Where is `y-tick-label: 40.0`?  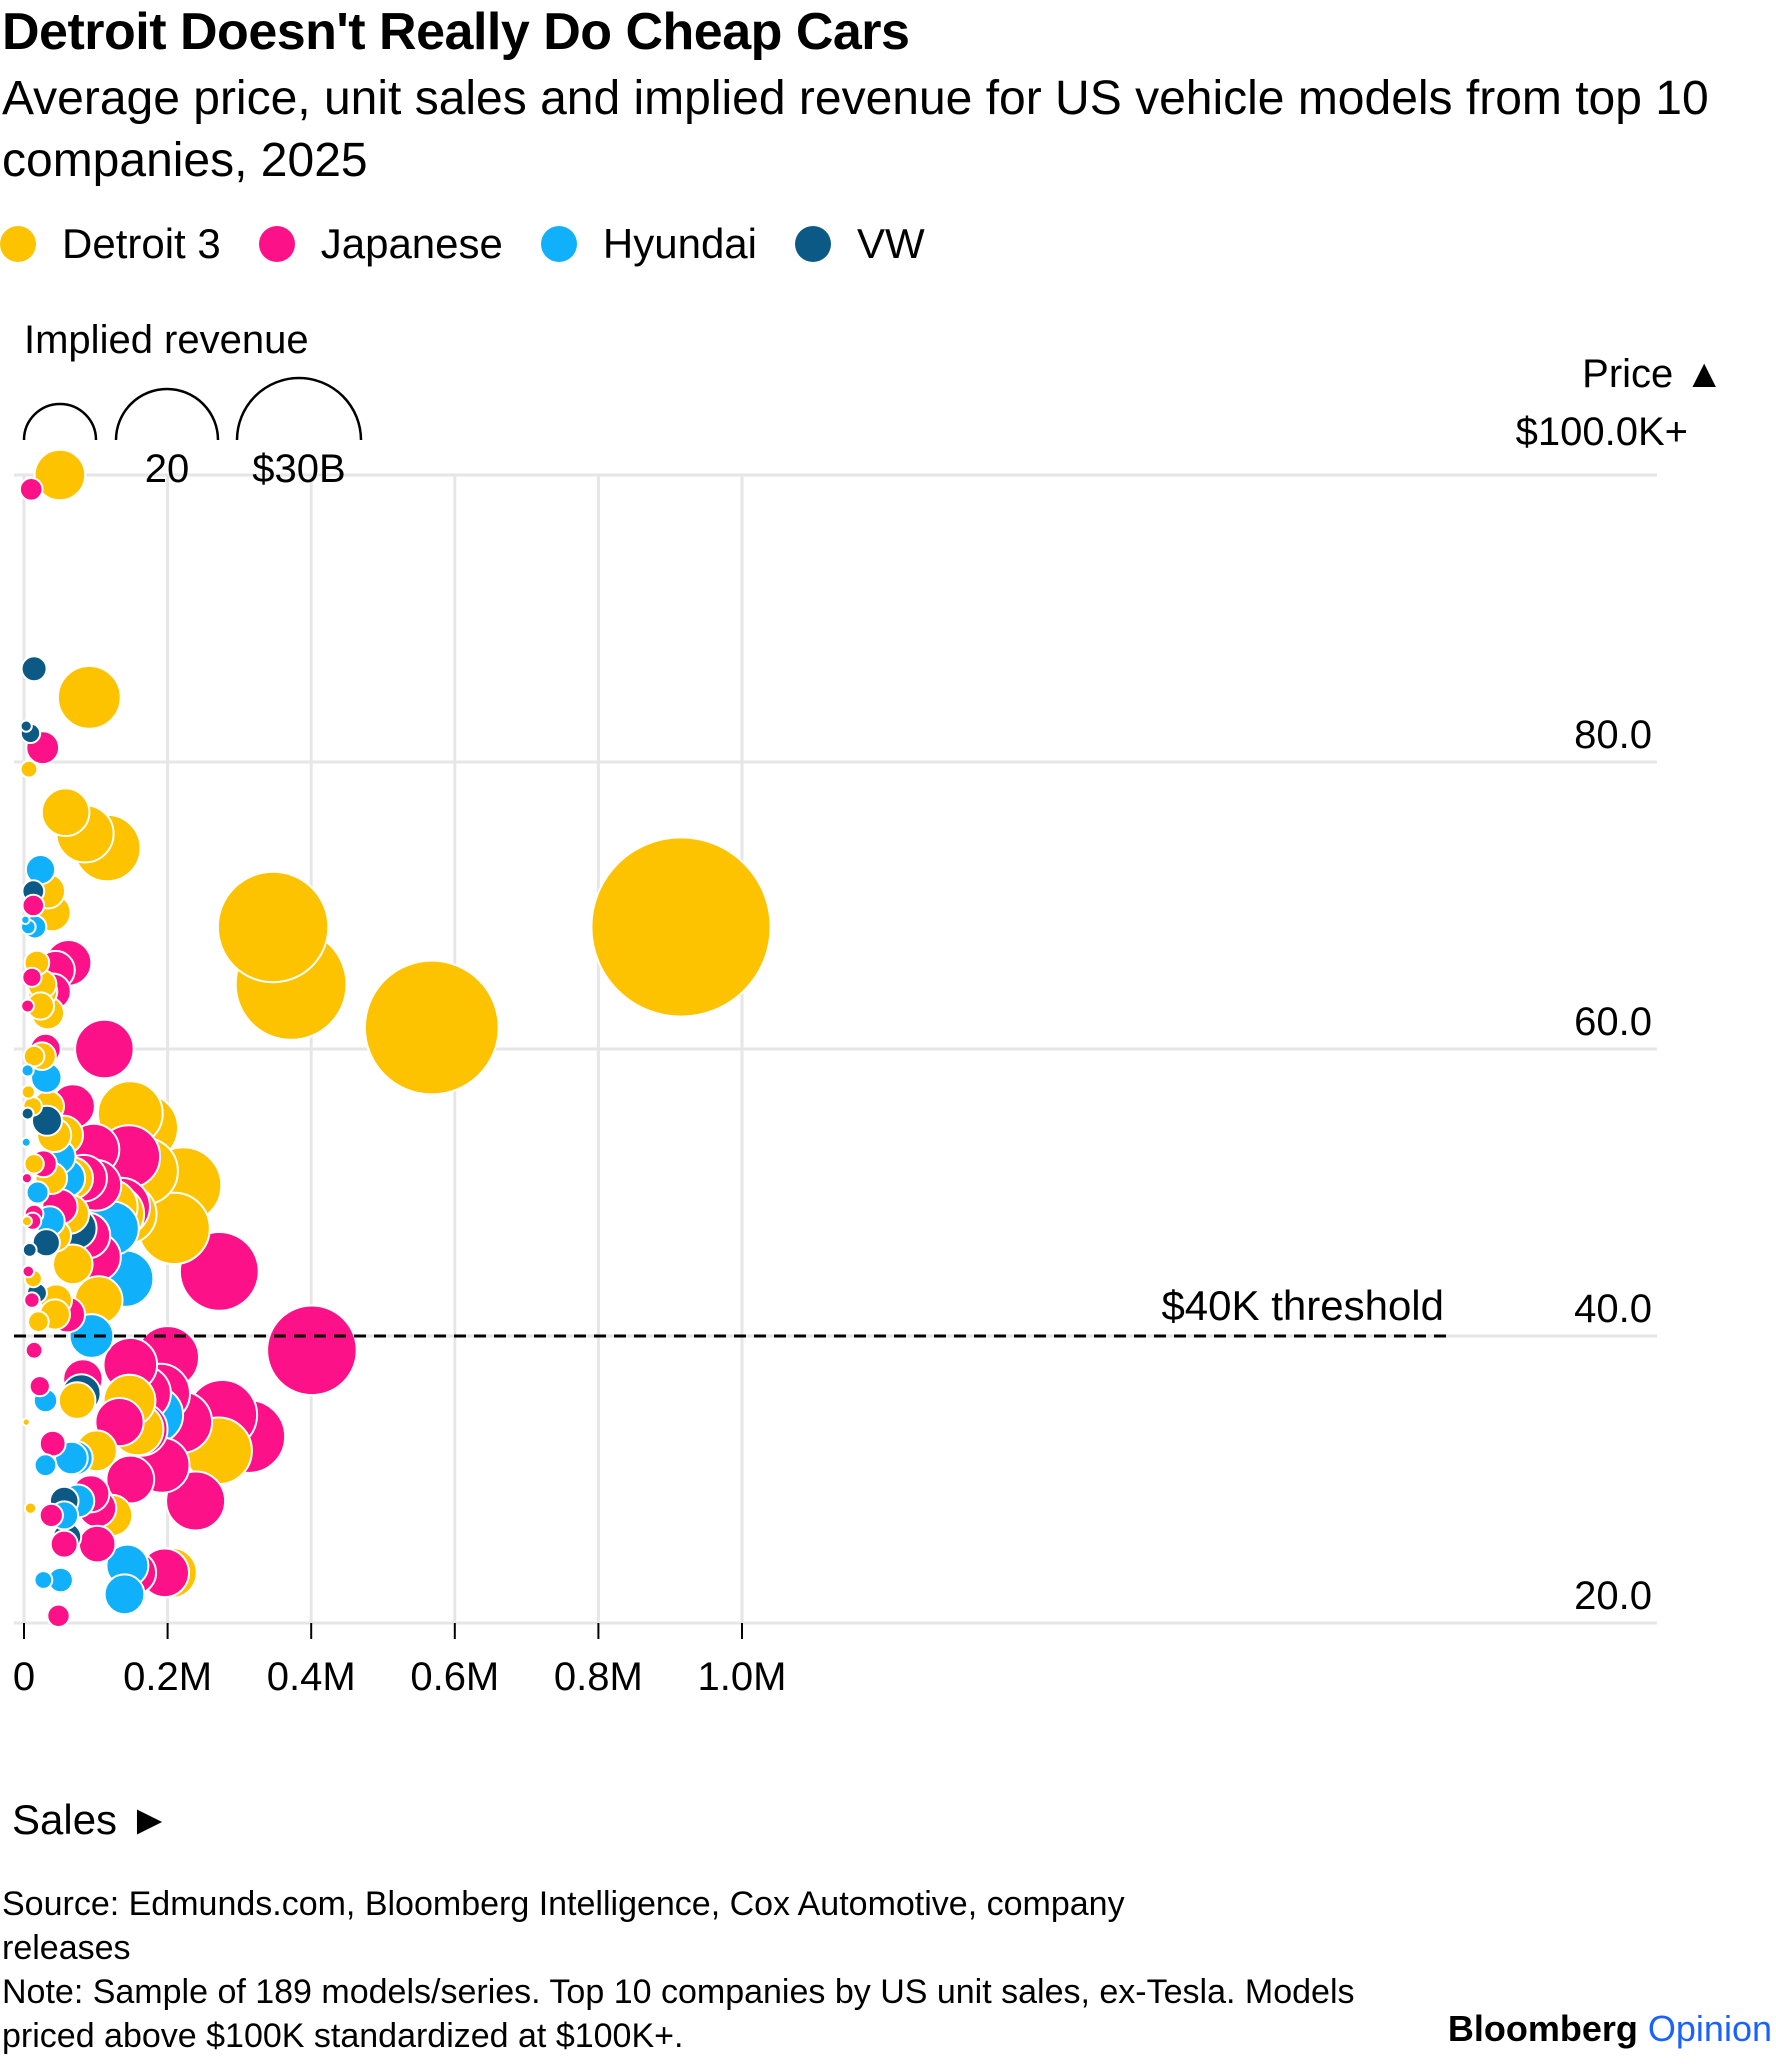 y-tick-label: 40.0 is located at coordinates (1613, 1309).